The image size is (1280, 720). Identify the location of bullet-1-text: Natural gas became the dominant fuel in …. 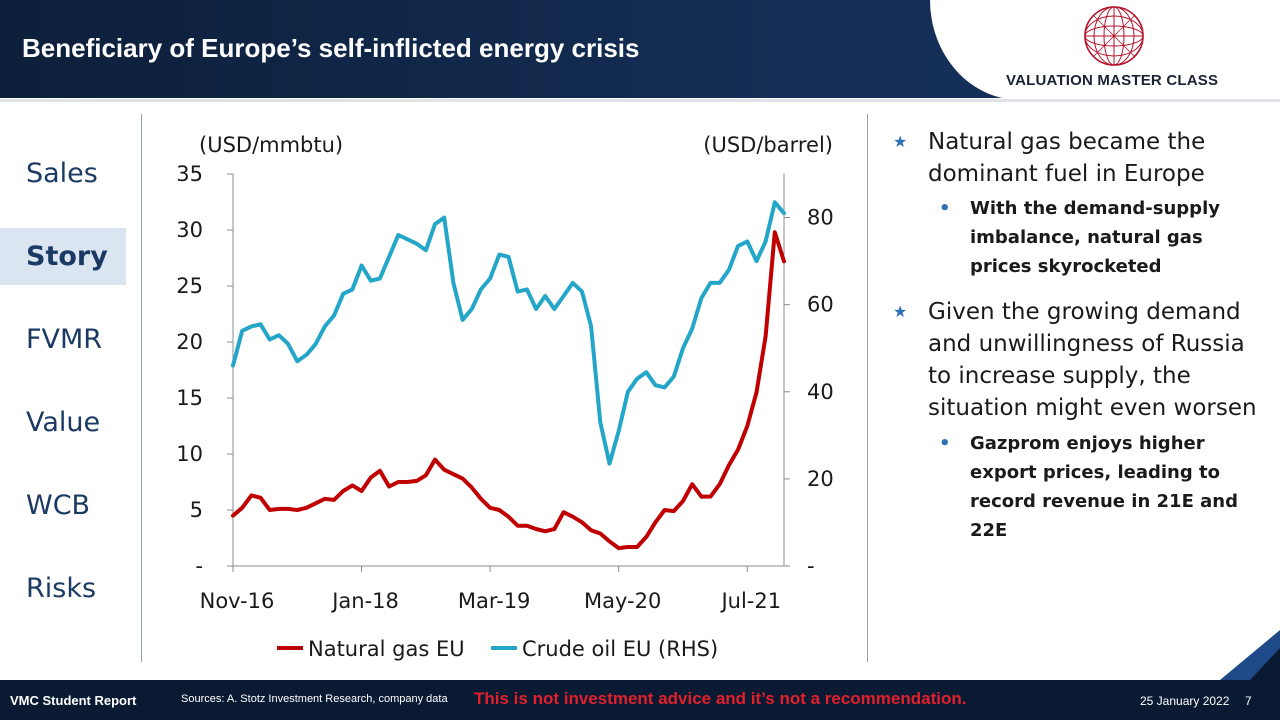
(1067, 158).